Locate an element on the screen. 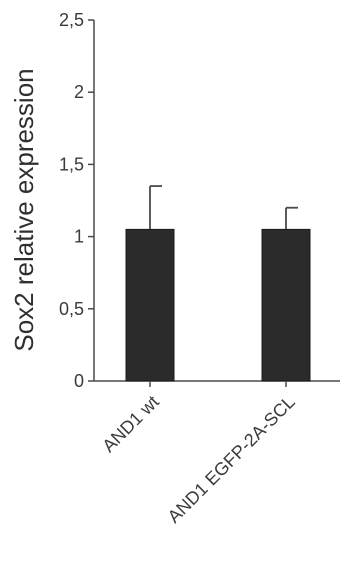 The image size is (357, 575). y-axis-title: Sox2 relative expression is located at coordinates (24, 209).